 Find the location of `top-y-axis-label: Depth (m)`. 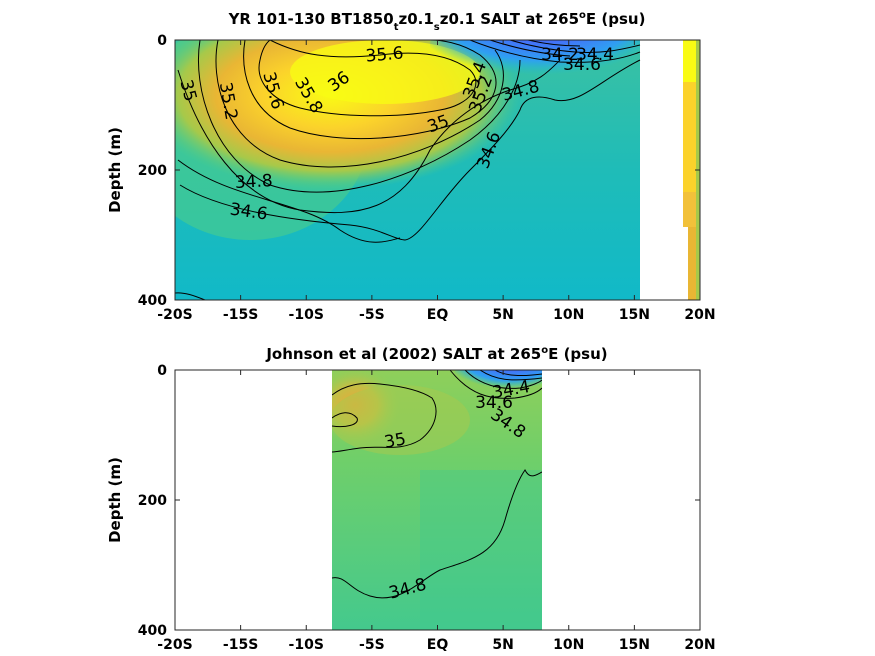

top-y-axis-label: Depth (m) is located at coordinates (115, 170).